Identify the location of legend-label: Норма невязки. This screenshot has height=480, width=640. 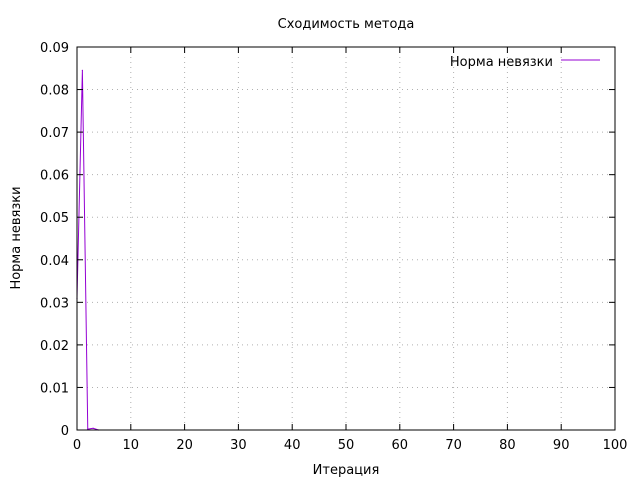
(501, 62).